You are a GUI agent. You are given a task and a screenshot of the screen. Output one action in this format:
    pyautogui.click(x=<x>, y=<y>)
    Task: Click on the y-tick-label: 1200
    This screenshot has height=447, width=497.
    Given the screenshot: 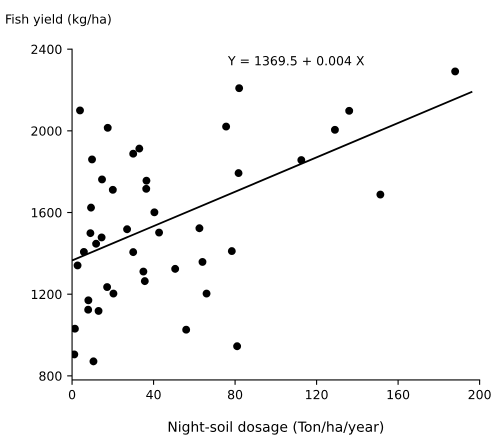 What is the action you would take?
    pyautogui.click(x=47, y=295)
    